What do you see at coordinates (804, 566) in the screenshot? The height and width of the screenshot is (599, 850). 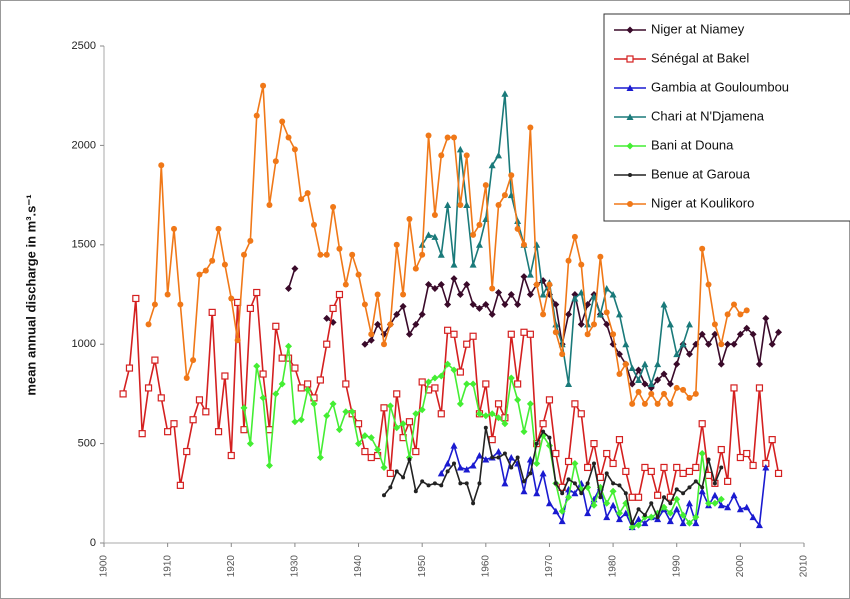 I see `x-tick-label: 2010` at bounding box center [804, 566].